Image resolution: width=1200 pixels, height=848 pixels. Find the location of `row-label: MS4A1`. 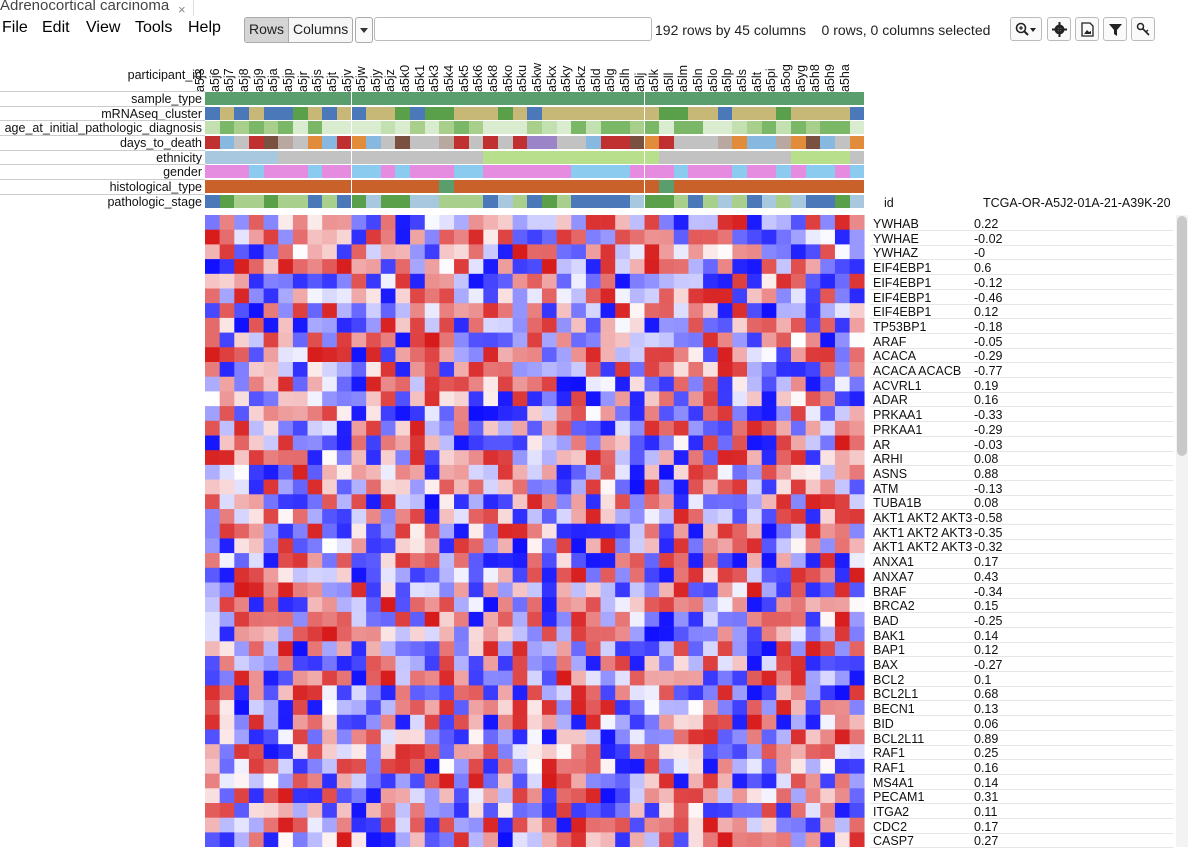

row-label: MS4A1 is located at coordinates (893, 782).